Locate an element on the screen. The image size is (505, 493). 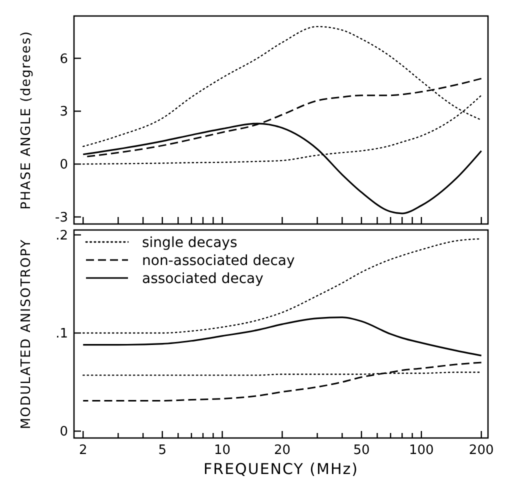
x-tick-label: 100 is located at coordinates (421, 450).